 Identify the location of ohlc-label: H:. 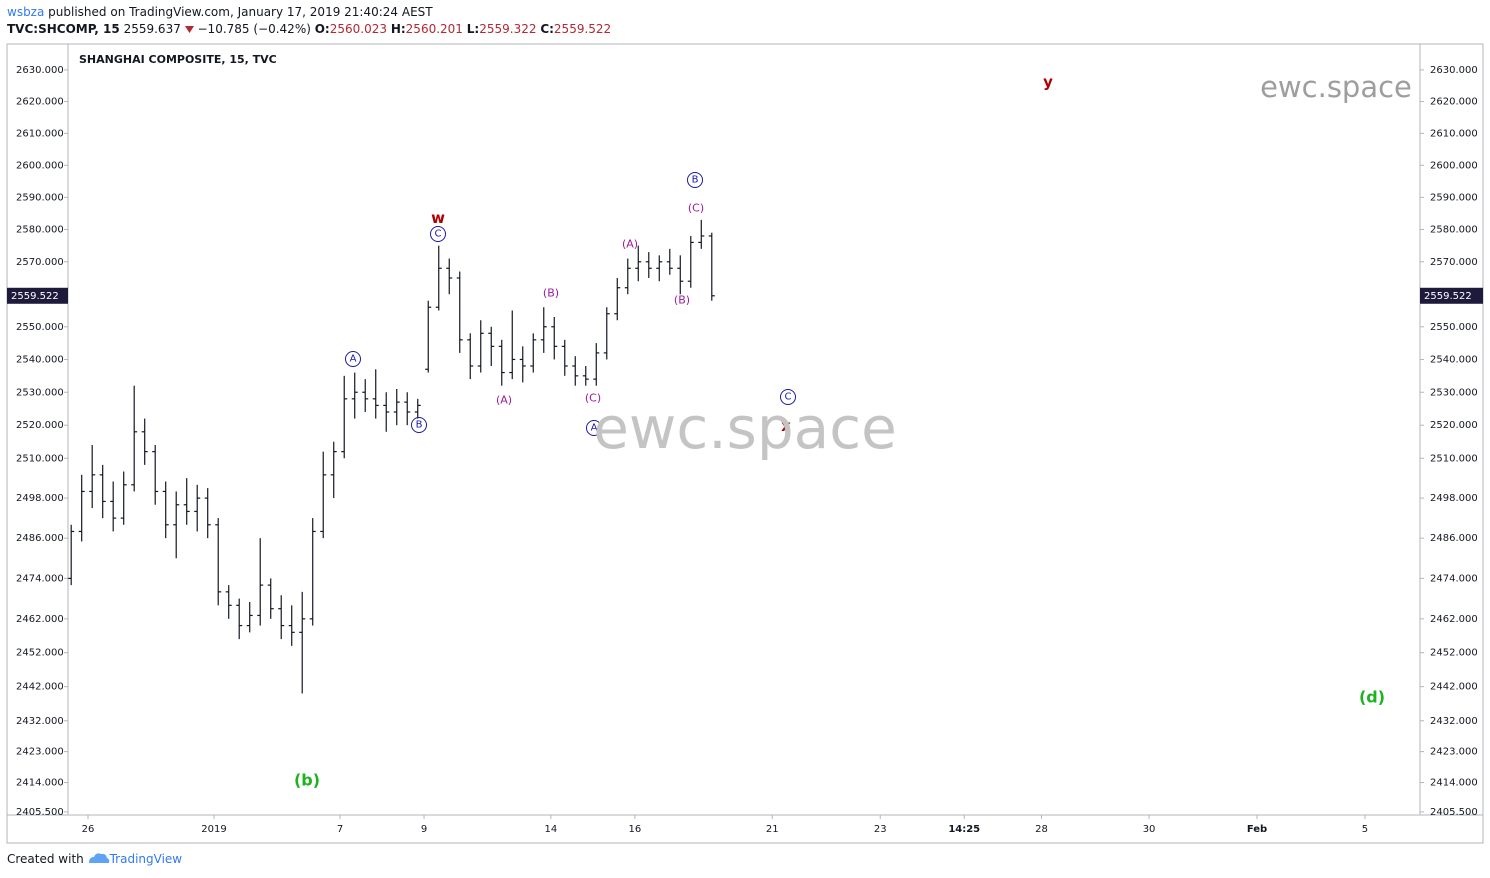
(398, 29).